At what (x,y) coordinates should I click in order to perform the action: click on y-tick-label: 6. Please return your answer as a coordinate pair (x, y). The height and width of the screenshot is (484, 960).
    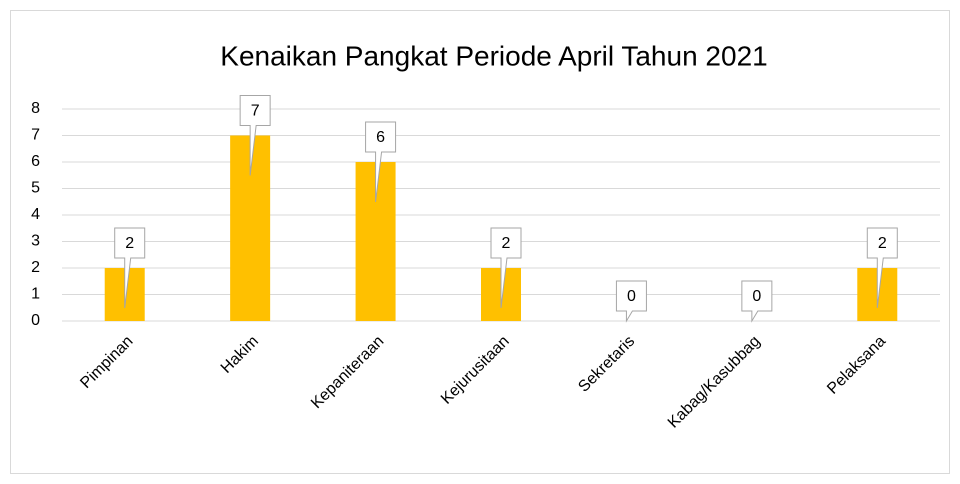
    Looking at the image, I should click on (35, 161).